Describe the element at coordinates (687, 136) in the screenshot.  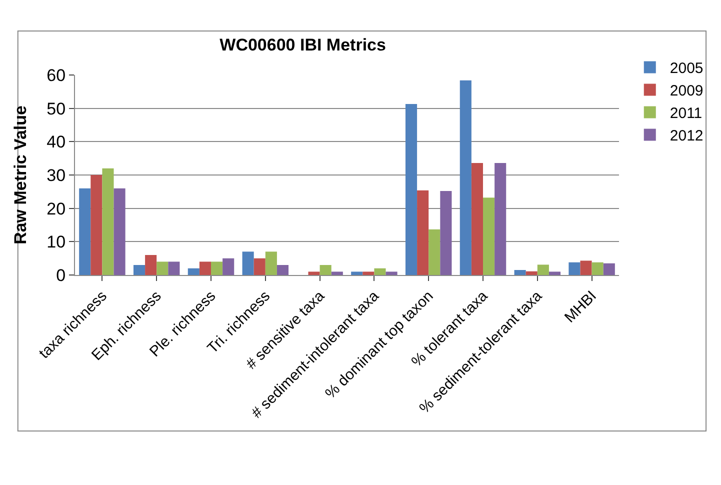
I see `legend-label: 2012` at that location.